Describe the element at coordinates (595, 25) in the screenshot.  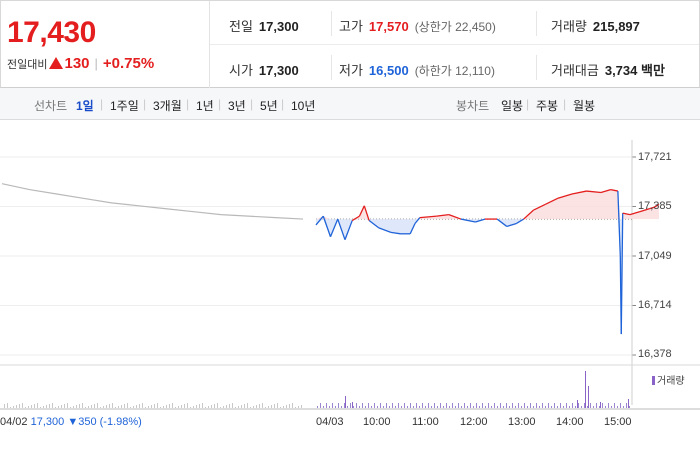
I see `stat-volume: 거래량 215,897` at that location.